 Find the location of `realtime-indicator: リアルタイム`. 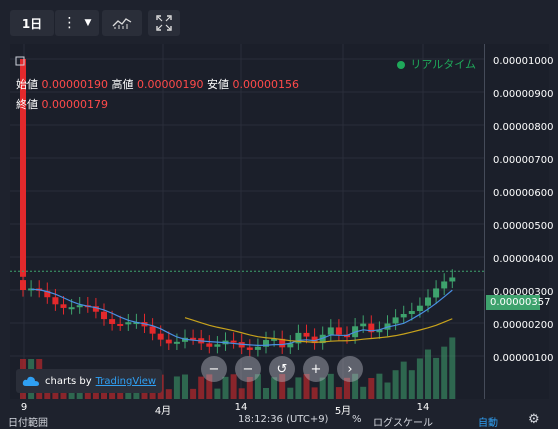

realtime-indicator: リアルタイム is located at coordinates (436, 64).